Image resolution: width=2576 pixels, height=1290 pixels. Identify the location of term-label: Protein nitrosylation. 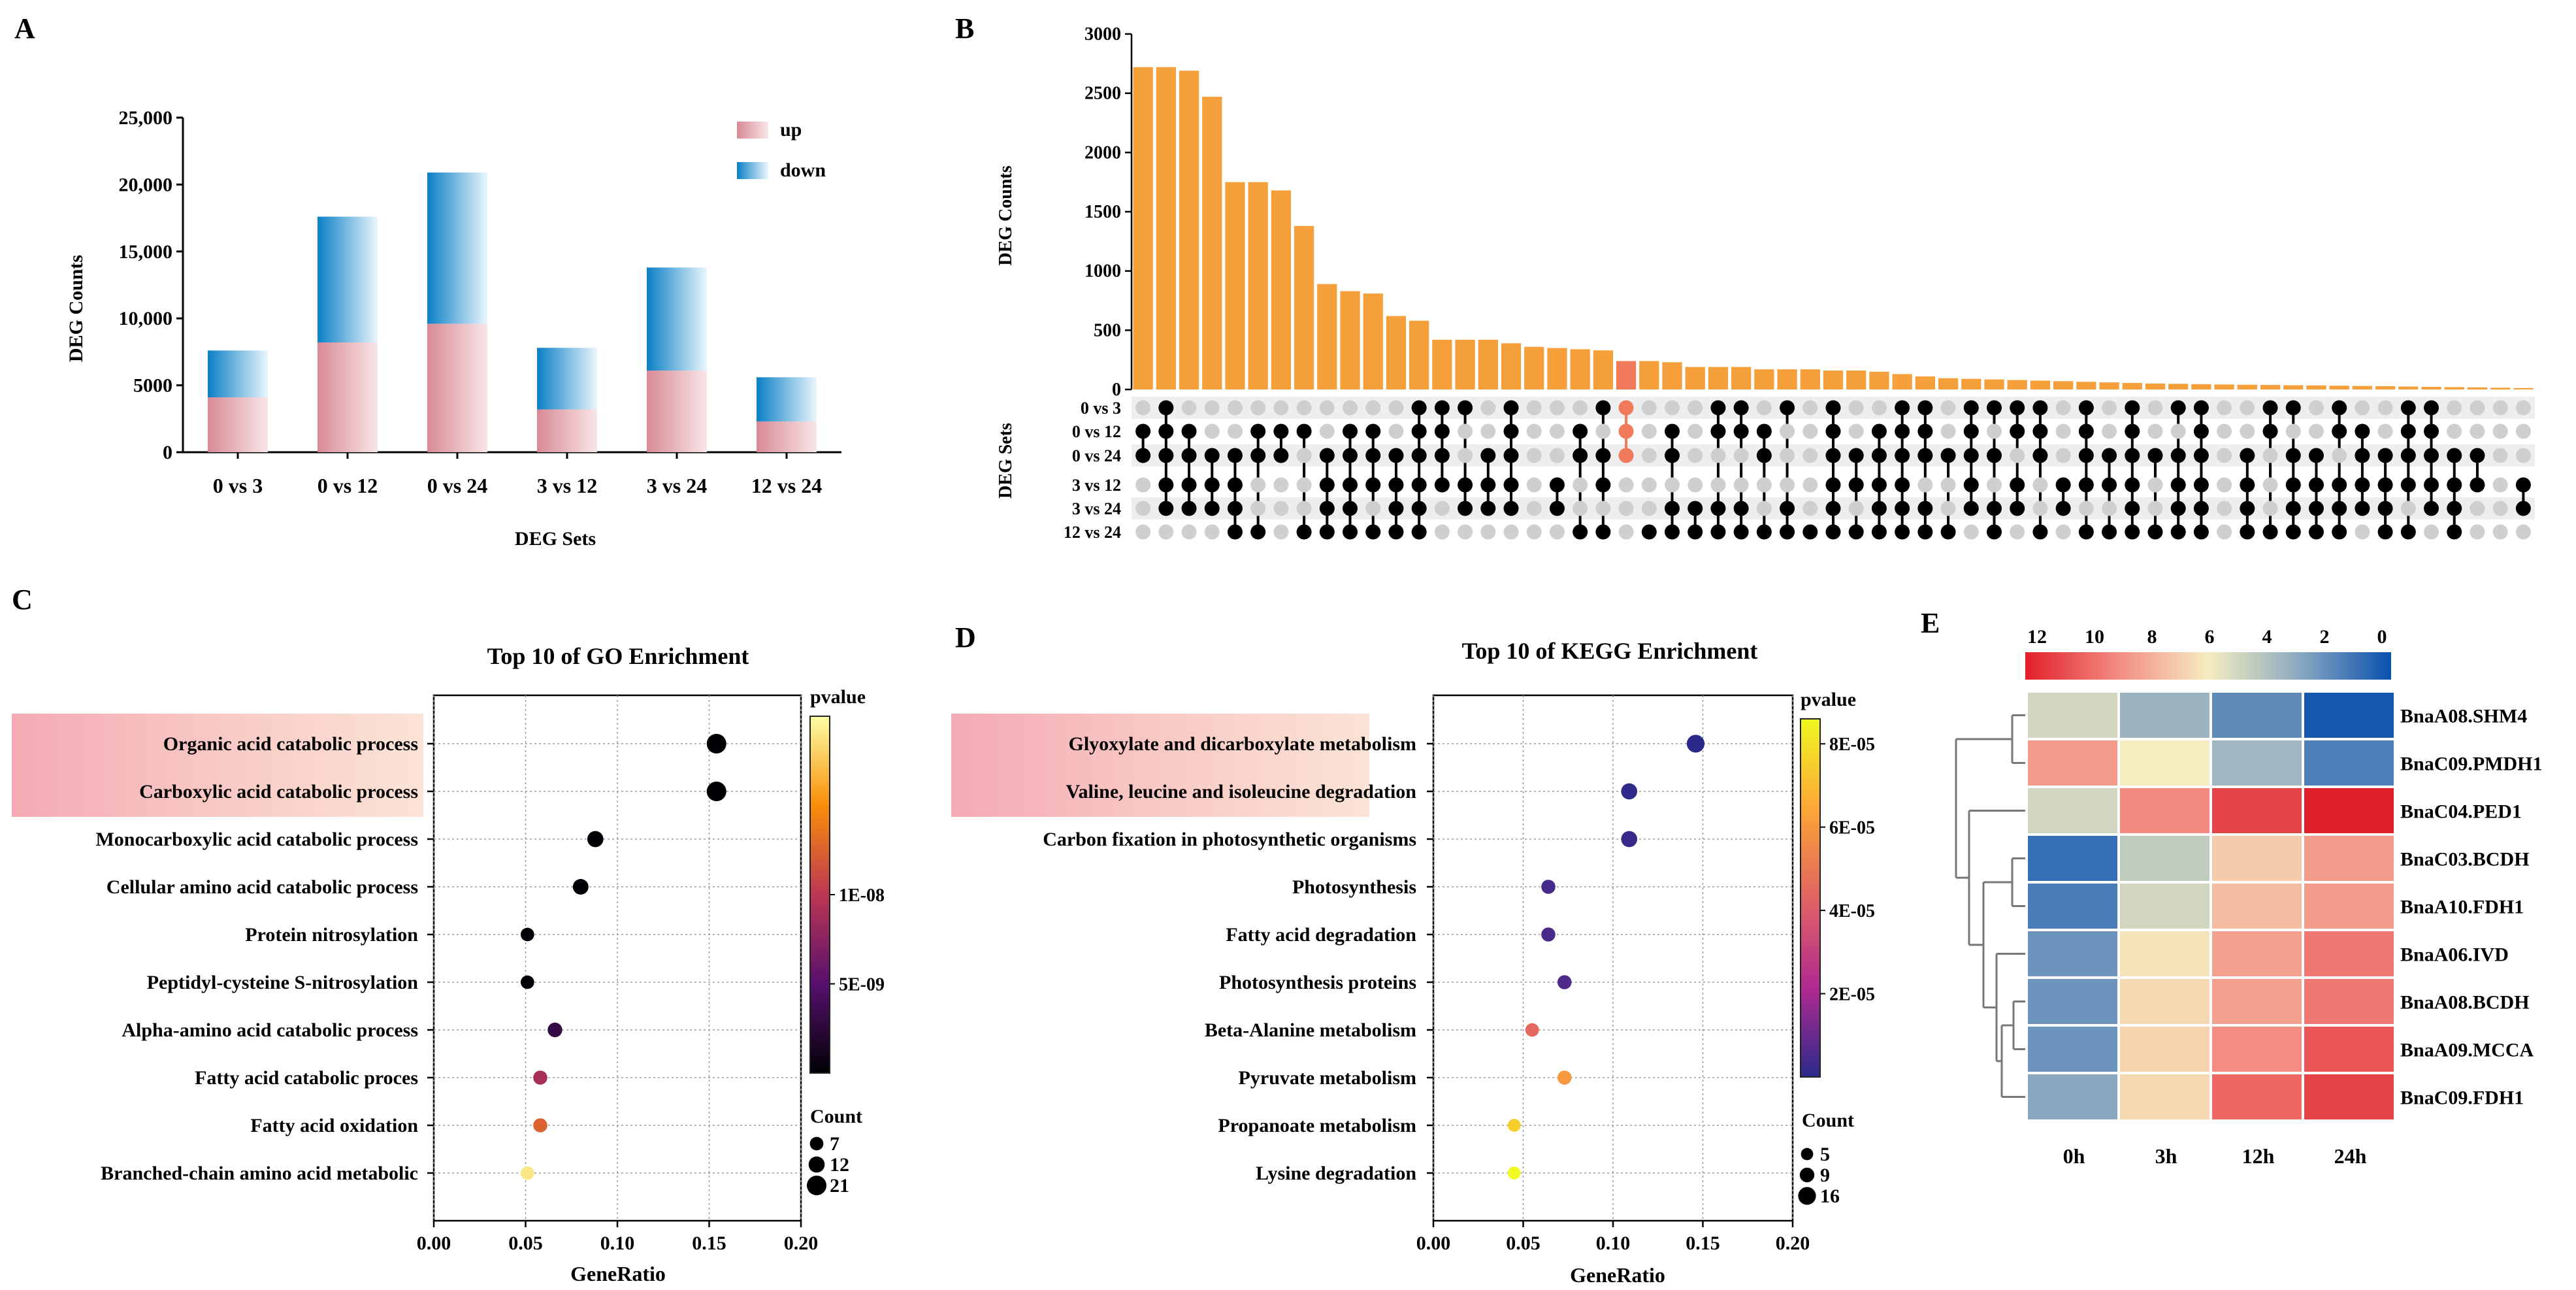
(331, 935).